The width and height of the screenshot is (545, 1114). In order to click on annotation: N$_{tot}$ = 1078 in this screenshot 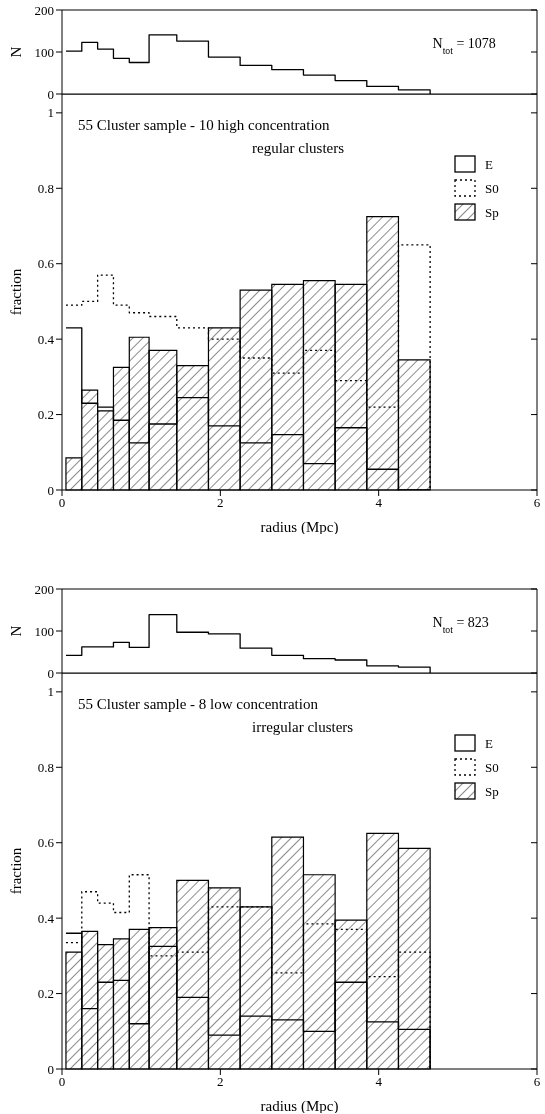, I will do `click(464, 46)`.